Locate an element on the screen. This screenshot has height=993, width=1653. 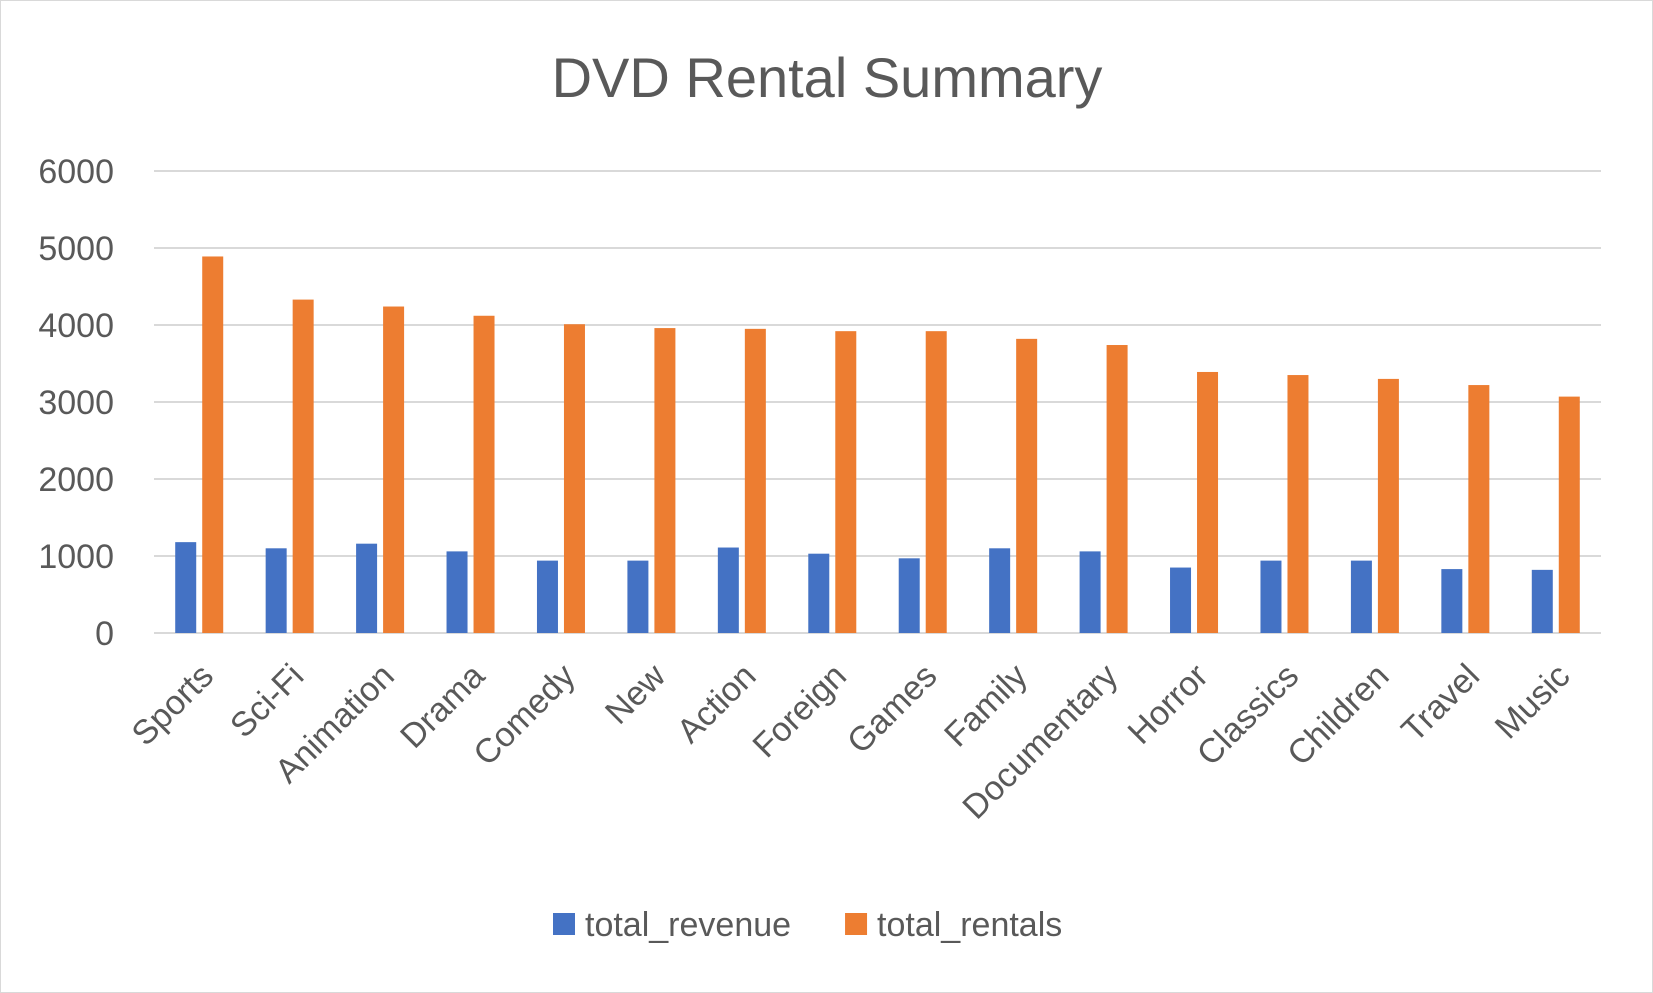
bar-total_revenue-games is located at coordinates (909, 595).